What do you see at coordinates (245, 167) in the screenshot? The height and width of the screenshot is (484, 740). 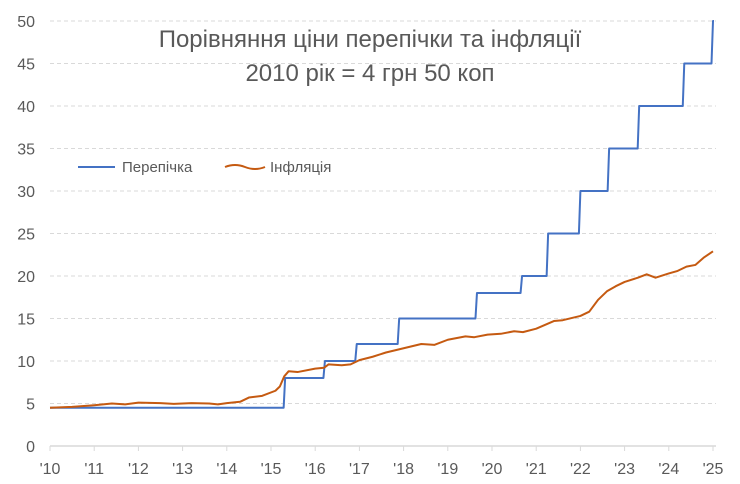 I see `legend-swatch-inflation` at bounding box center [245, 167].